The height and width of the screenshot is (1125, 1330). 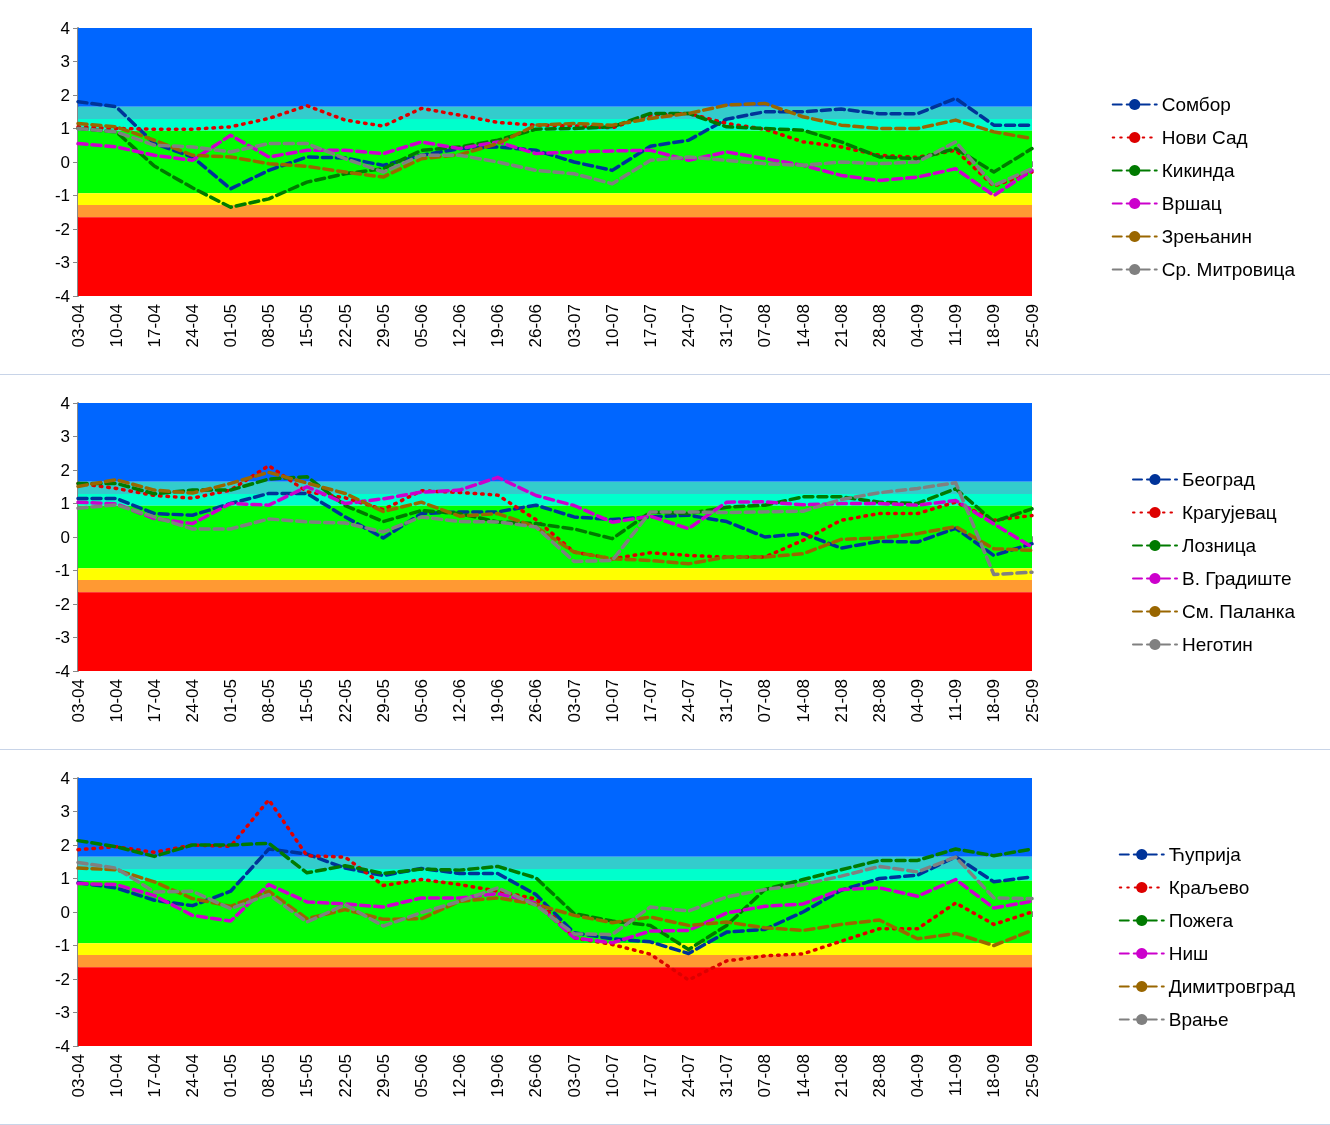 What do you see at coordinates (1191, 203) in the screenshot?
I see `legend-label: Вршац` at bounding box center [1191, 203].